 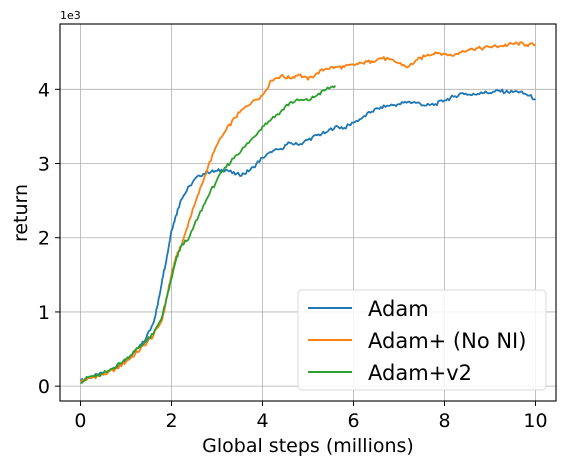 What do you see at coordinates (420, 373) in the screenshot?
I see `legend-label: Adam+v2` at bounding box center [420, 373].